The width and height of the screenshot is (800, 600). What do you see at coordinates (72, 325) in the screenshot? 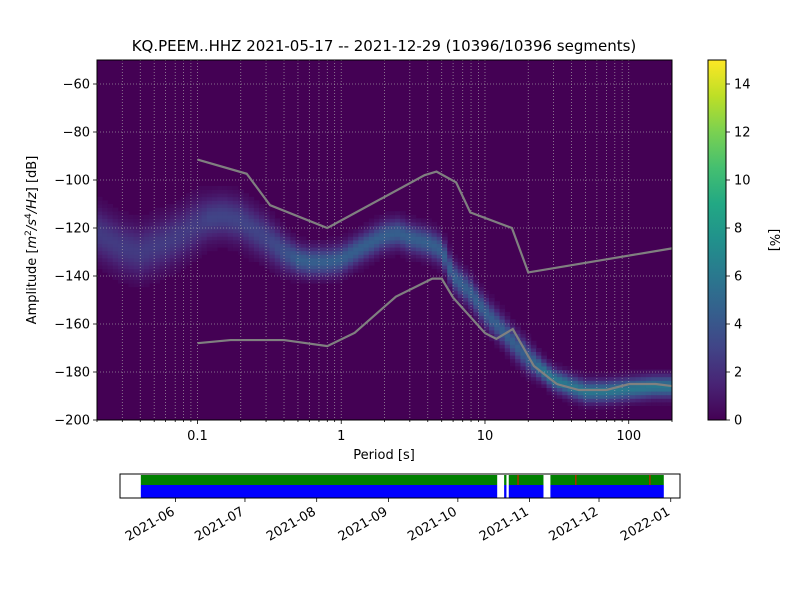
I see `y-tick-label: −160` at bounding box center [72, 325].